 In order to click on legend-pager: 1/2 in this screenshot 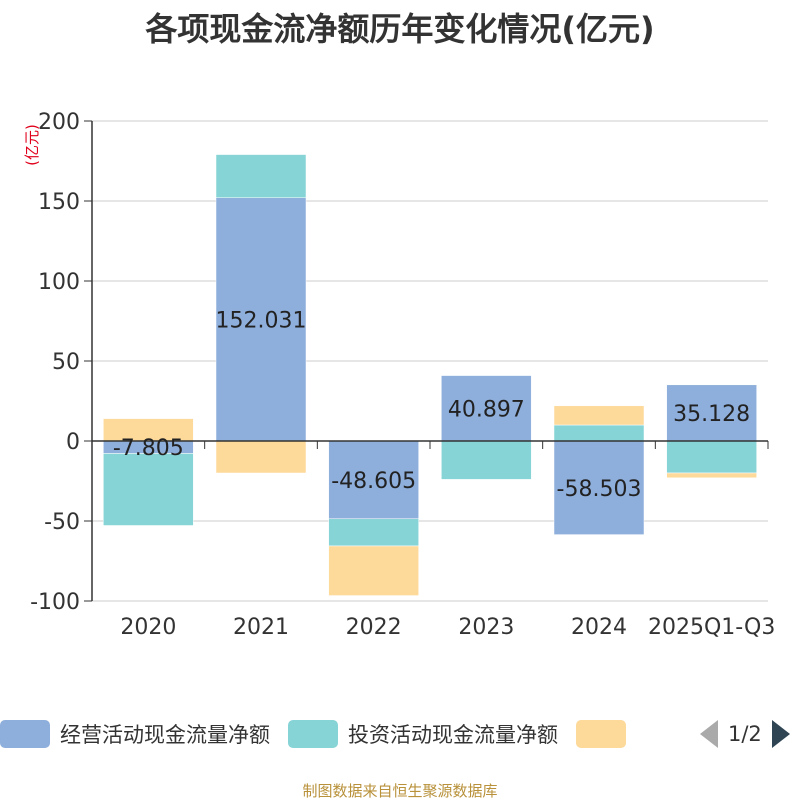, I will do `click(745, 734)`.